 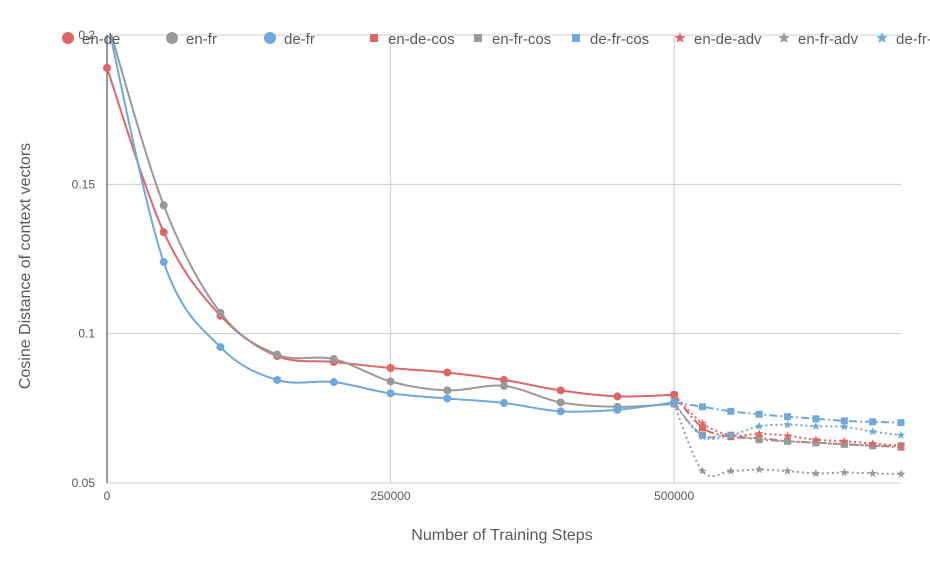 I want to click on legend-item-en-fr: en-fr, so click(x=191, y=39).